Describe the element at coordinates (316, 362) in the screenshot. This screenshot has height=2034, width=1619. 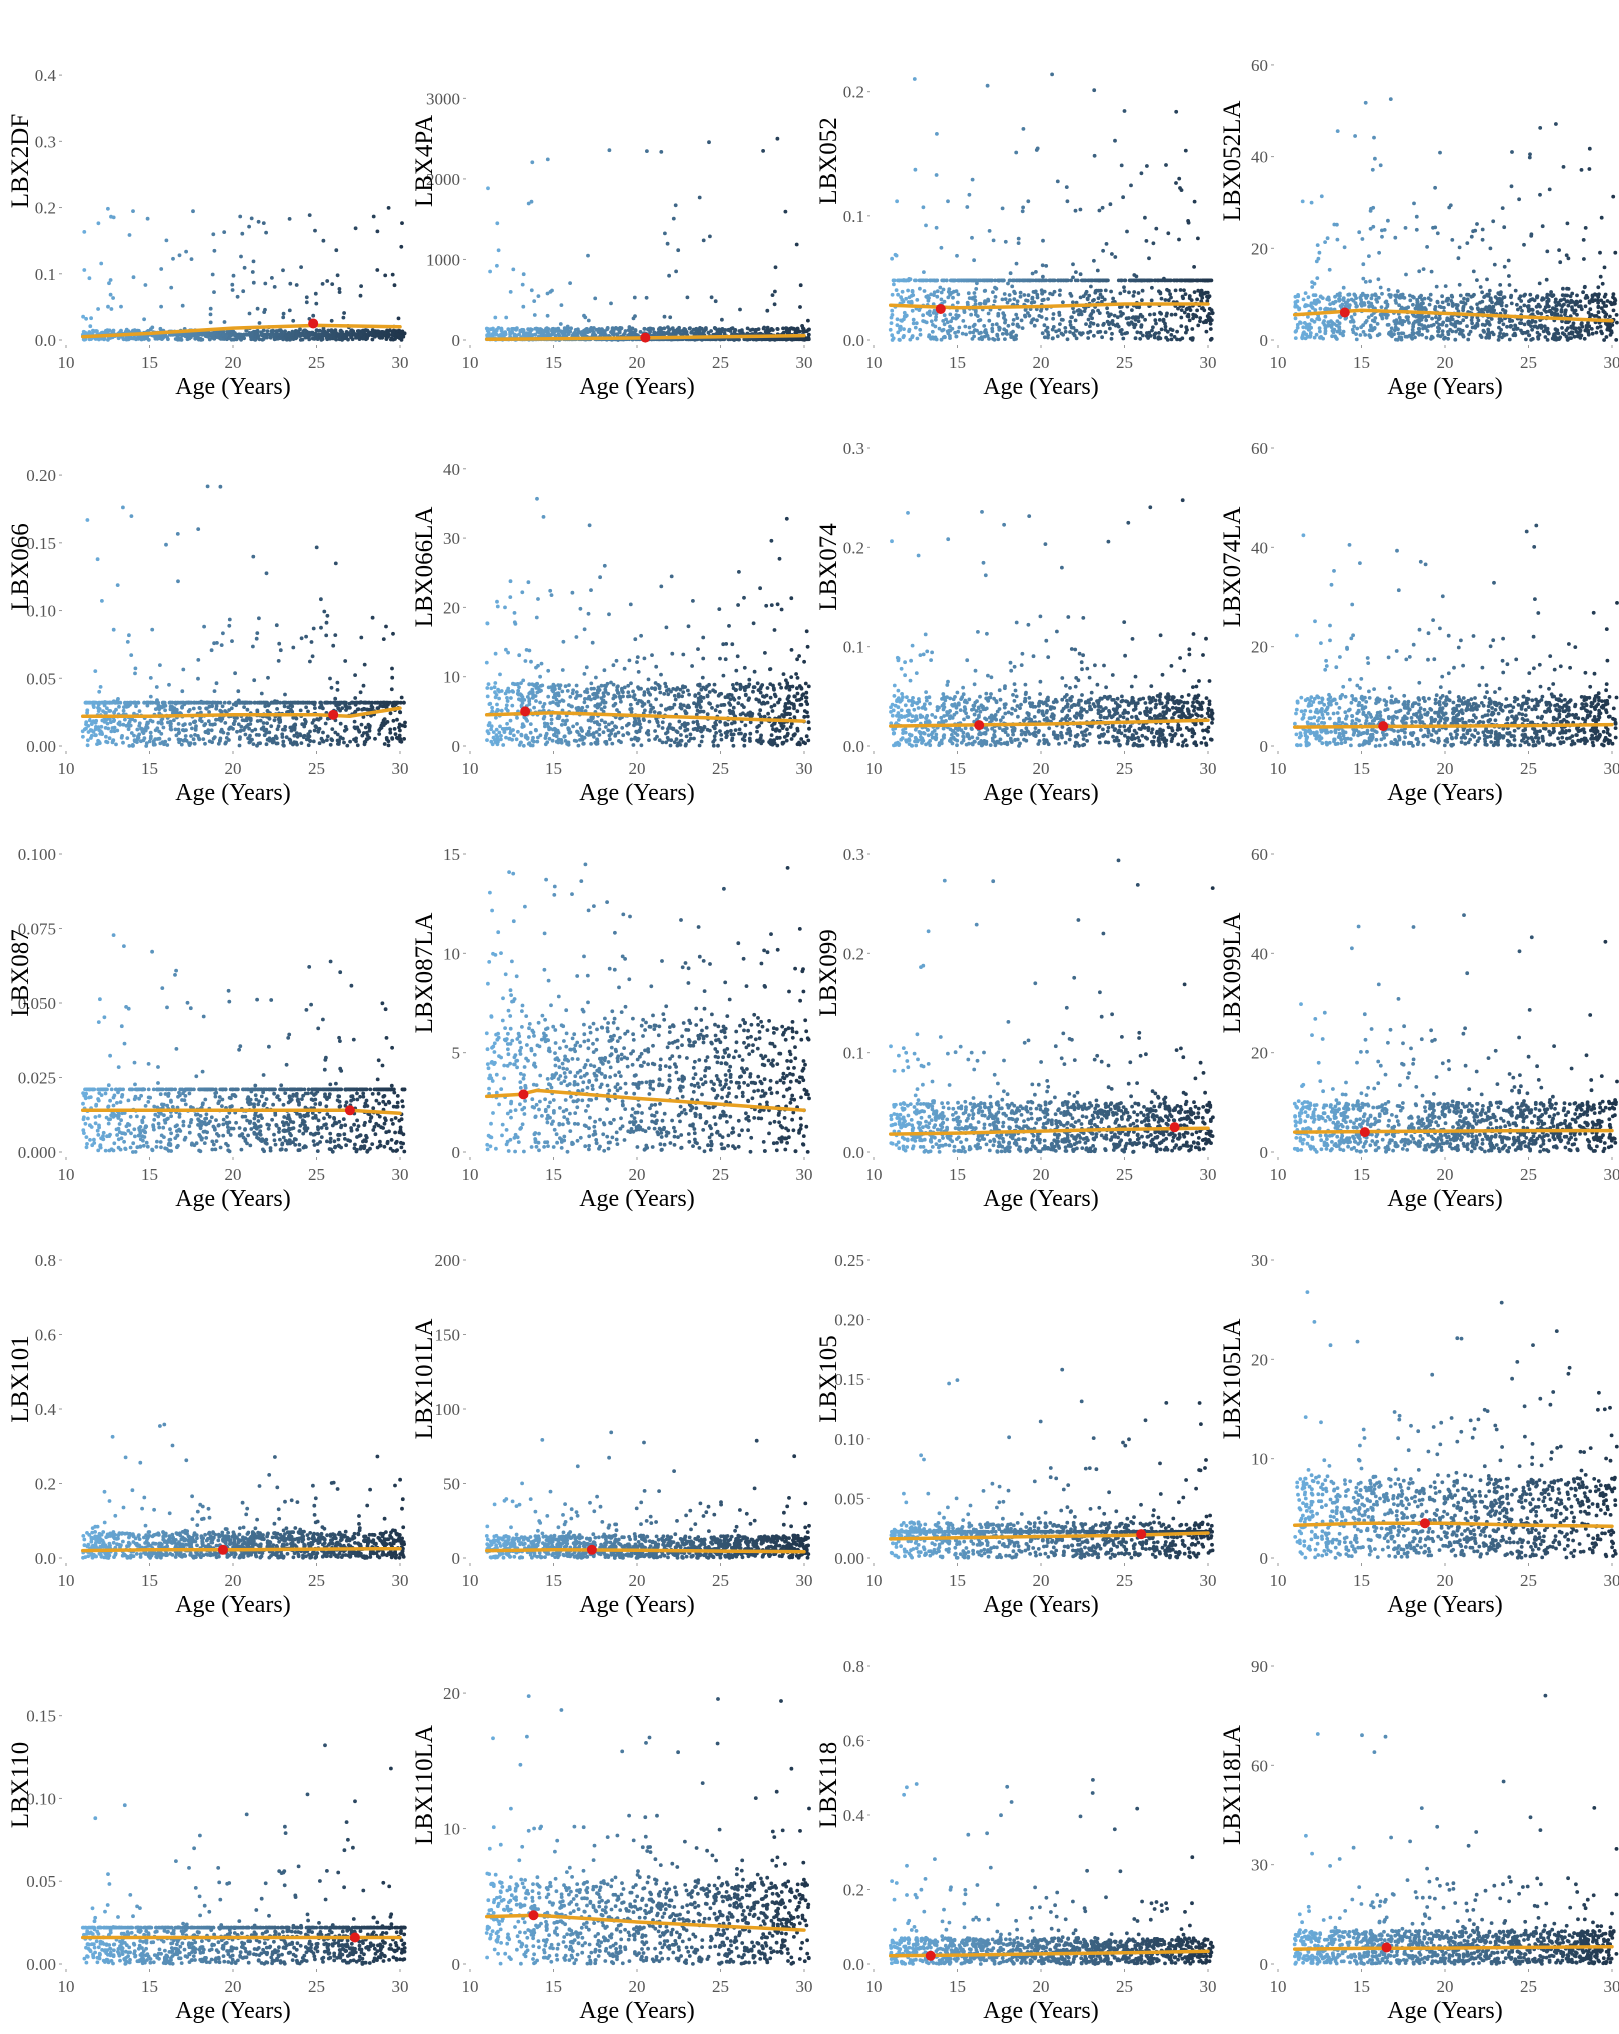
I see `x-tick-label: 25` at that location.